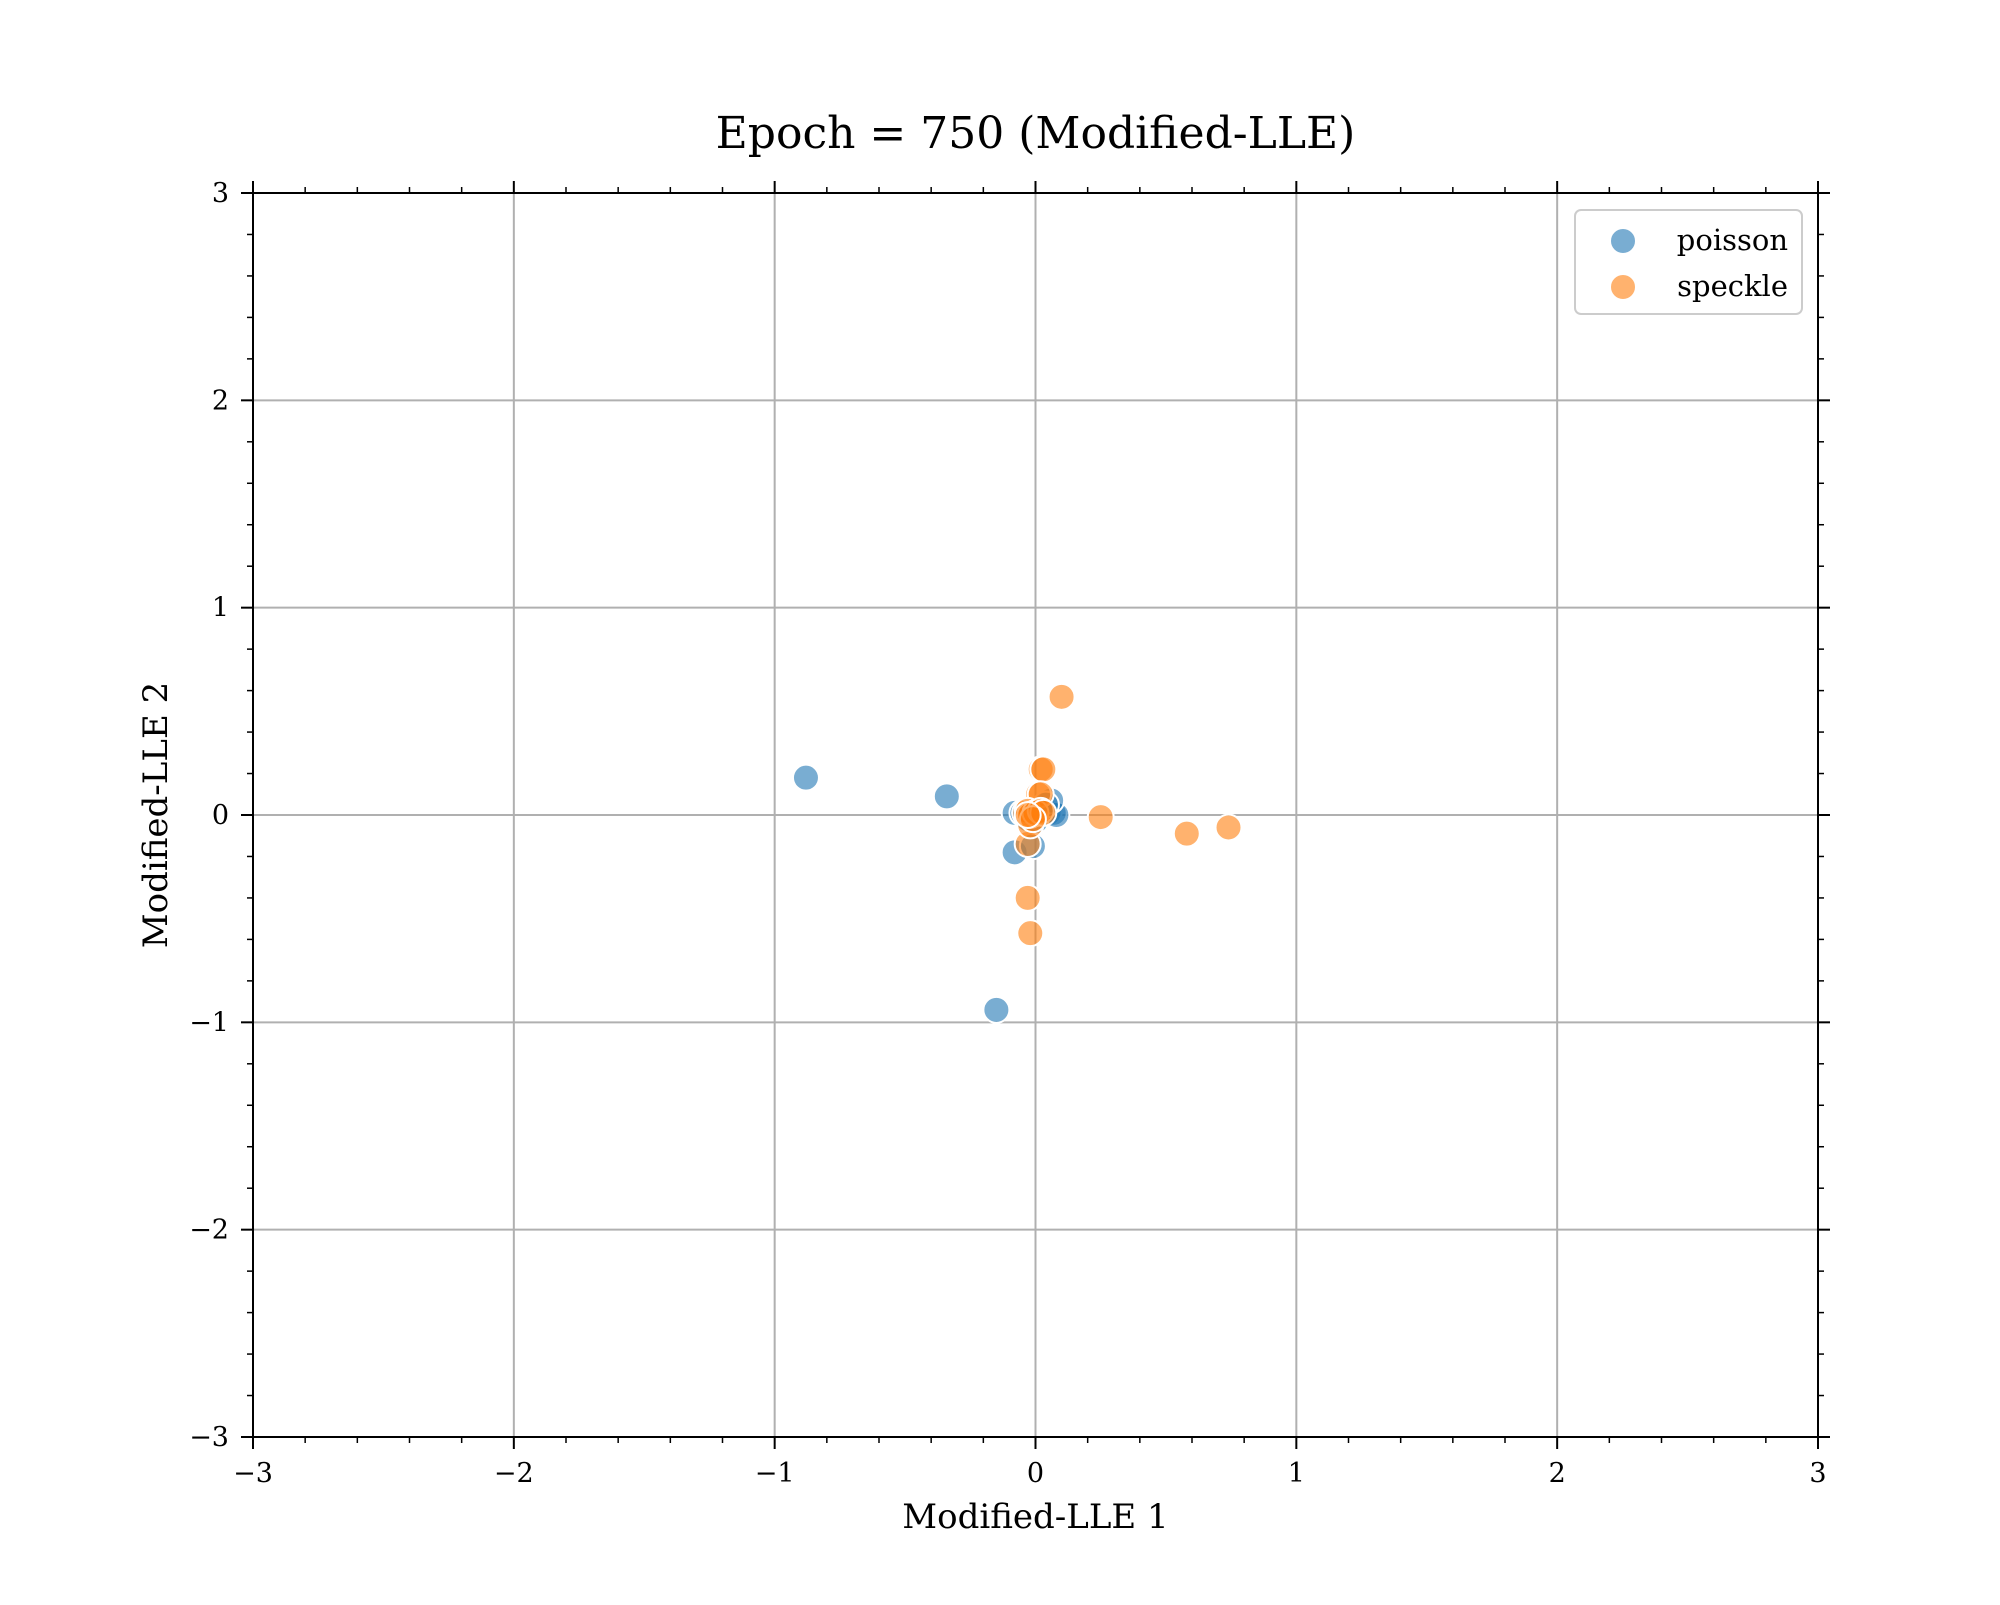 The width and height of the screenshot is (2000, 1605). Describe the element at coordinates (209, 1230) in the screenshot. I see `y-tick-label: −2` at that location.